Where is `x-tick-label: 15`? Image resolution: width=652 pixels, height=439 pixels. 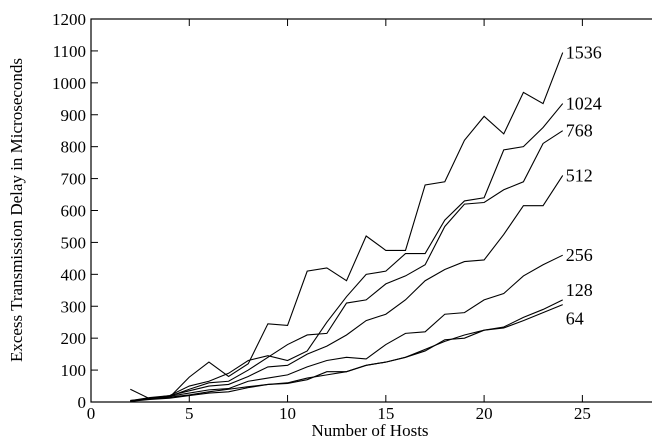 x-tick-label: 15 is located at coordinates (385, 413).